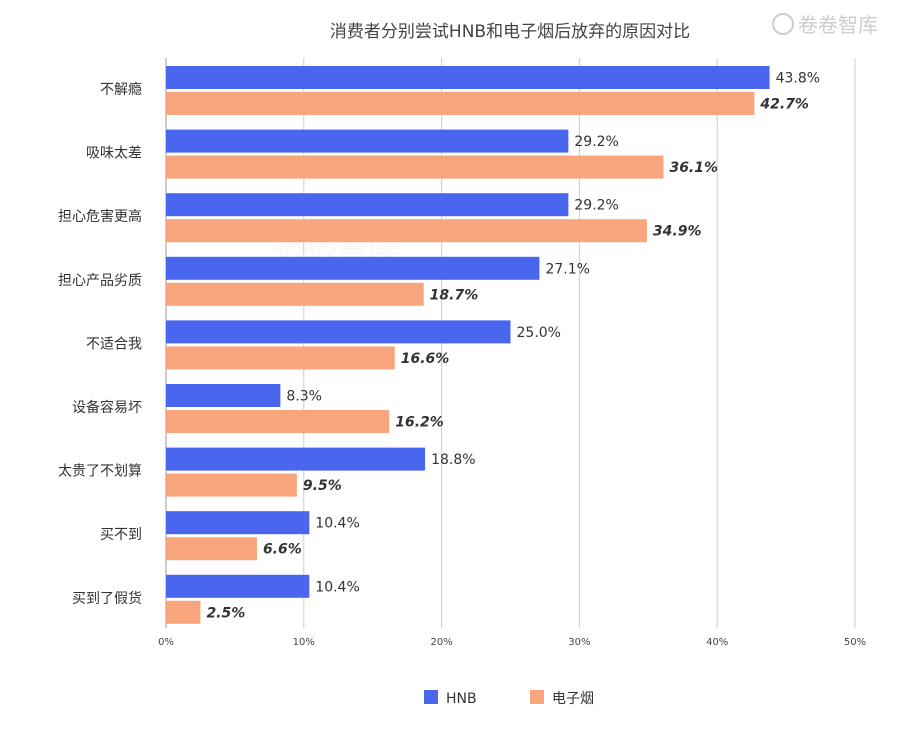 The height and width of the screenshot is (742, 900). Describe the element at coordinates (784, 105) in the screenshot. I see `data-label-ecig: 42.7%` at that location.